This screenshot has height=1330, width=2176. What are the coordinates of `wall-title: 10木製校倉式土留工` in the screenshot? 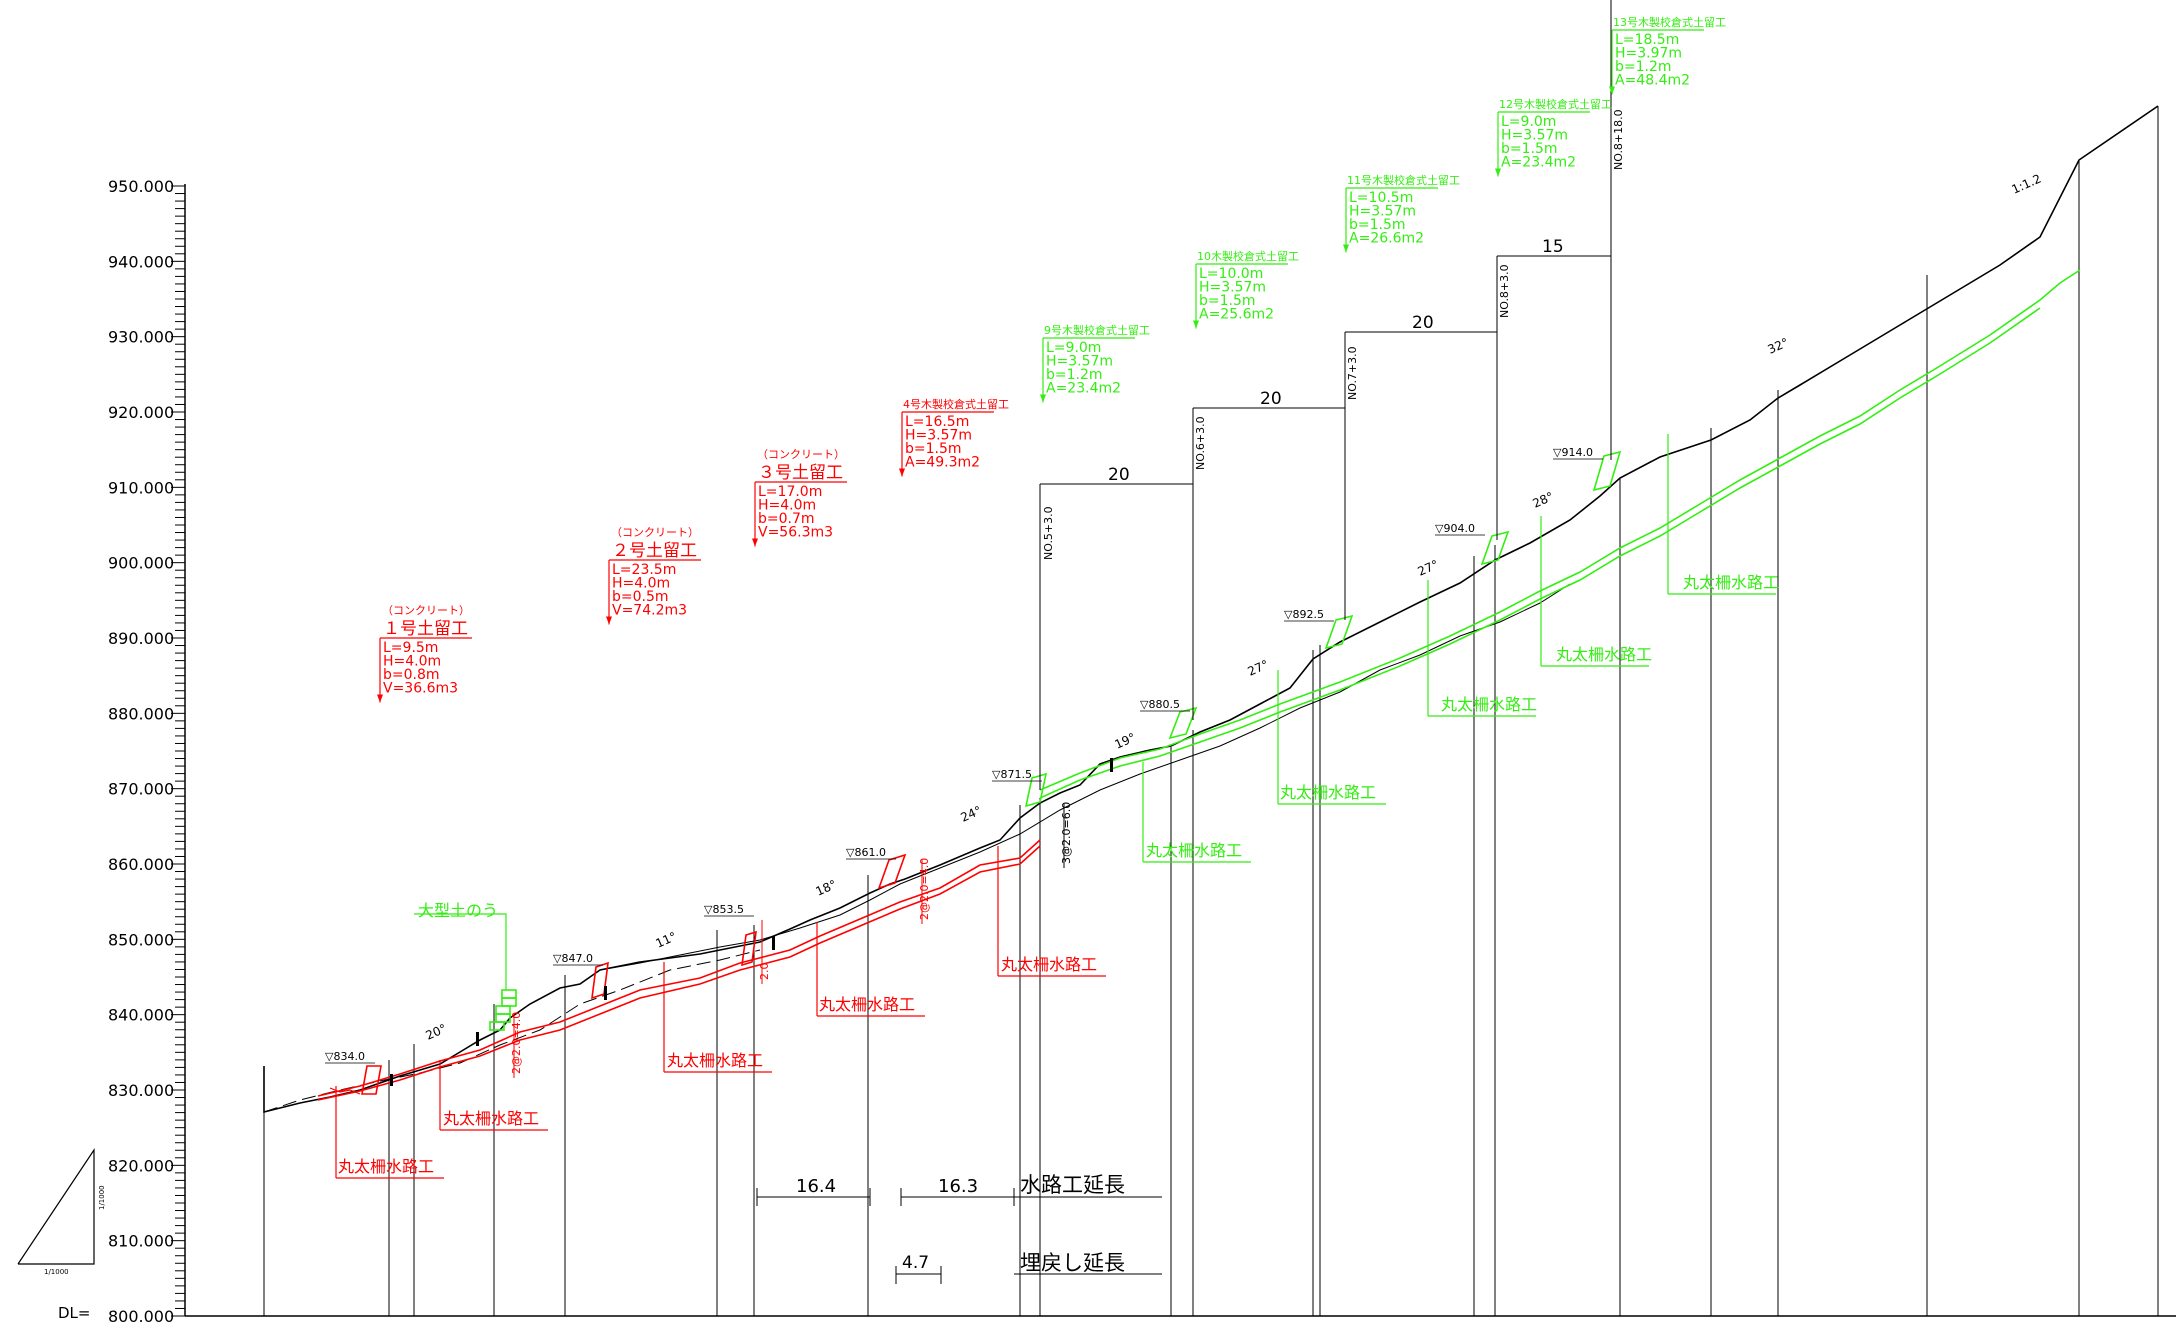 It's located at (1248, 256).